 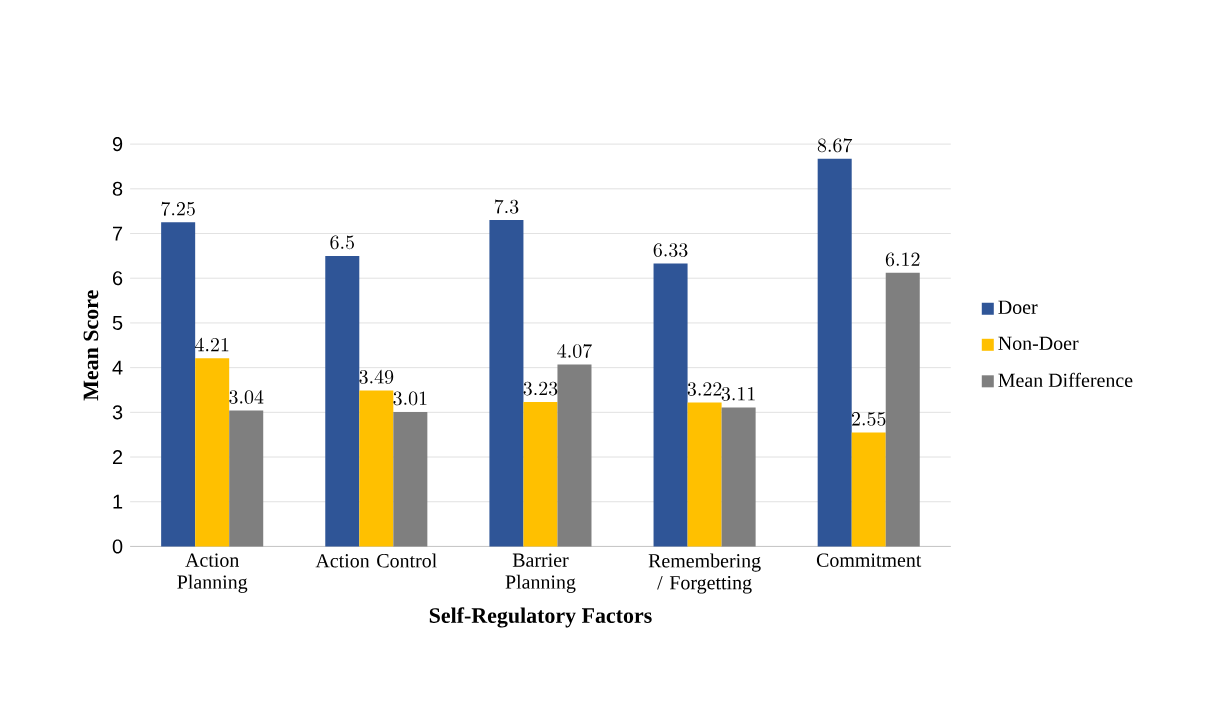 What do you see at coordinates (212, 573) in the screenshot?
I see `x-tick-label: Action Planning` at bounding box center [212, 573].